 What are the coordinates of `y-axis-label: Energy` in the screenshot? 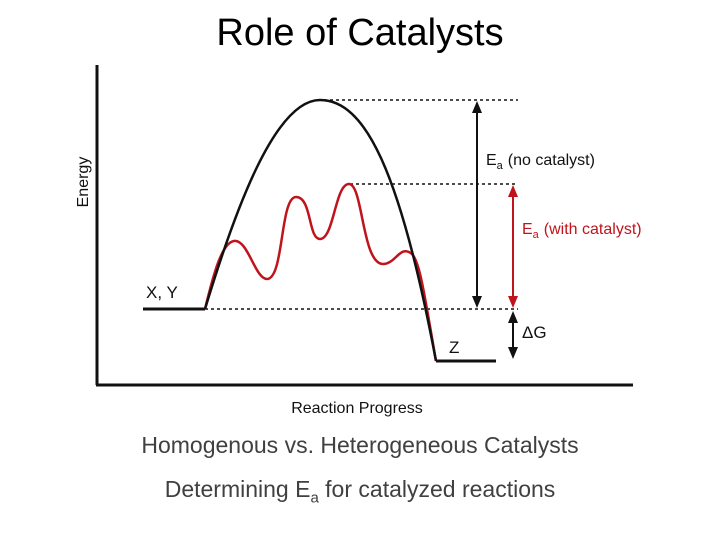 It's located at (83, 182).